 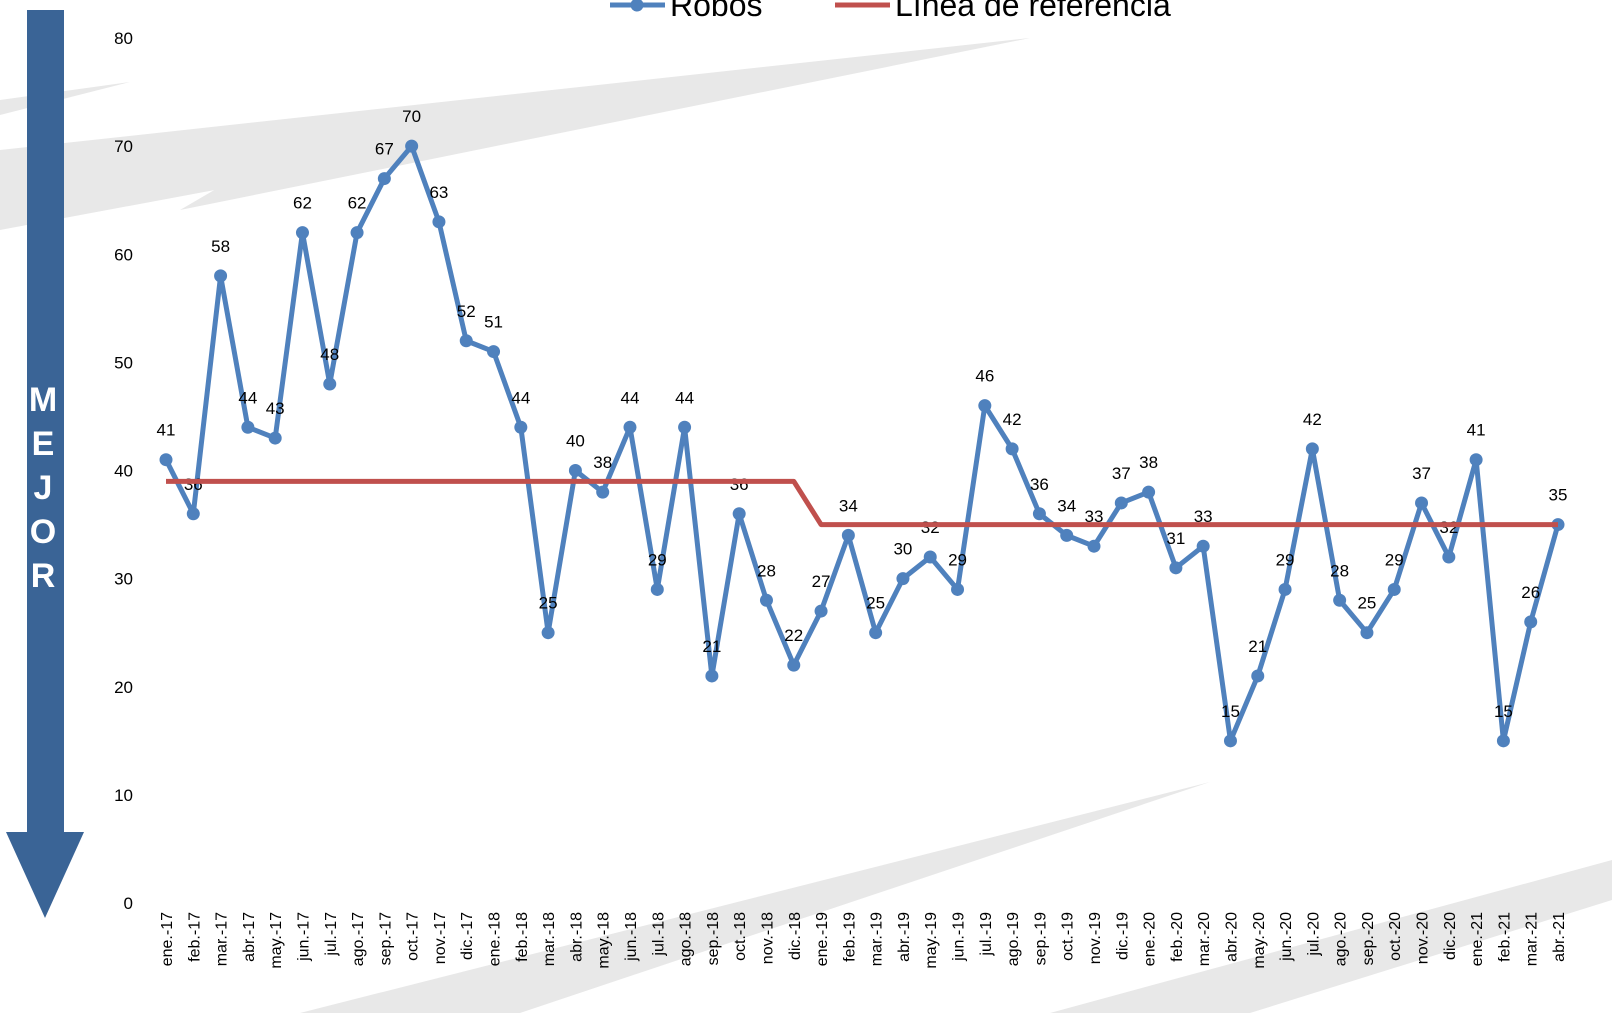 I want to click on arrow-shaft, so click(x=45, y=422).